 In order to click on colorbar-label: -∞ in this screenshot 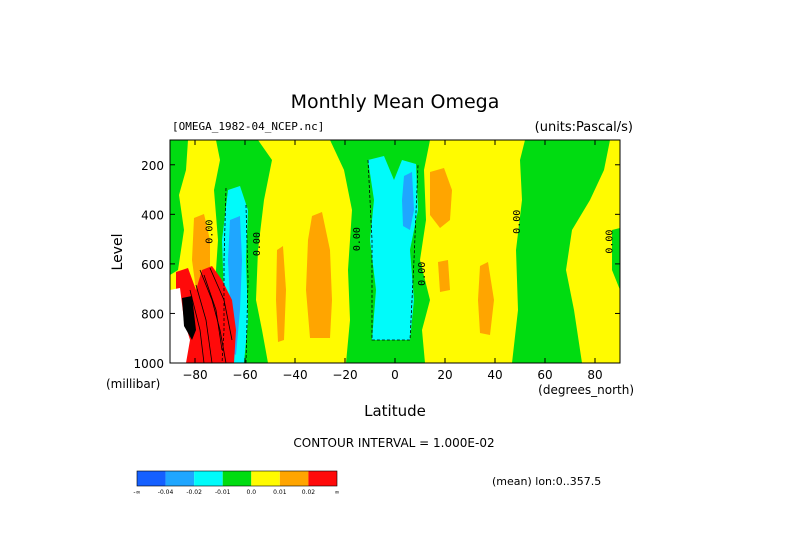, I will do `click(136, 492)`.